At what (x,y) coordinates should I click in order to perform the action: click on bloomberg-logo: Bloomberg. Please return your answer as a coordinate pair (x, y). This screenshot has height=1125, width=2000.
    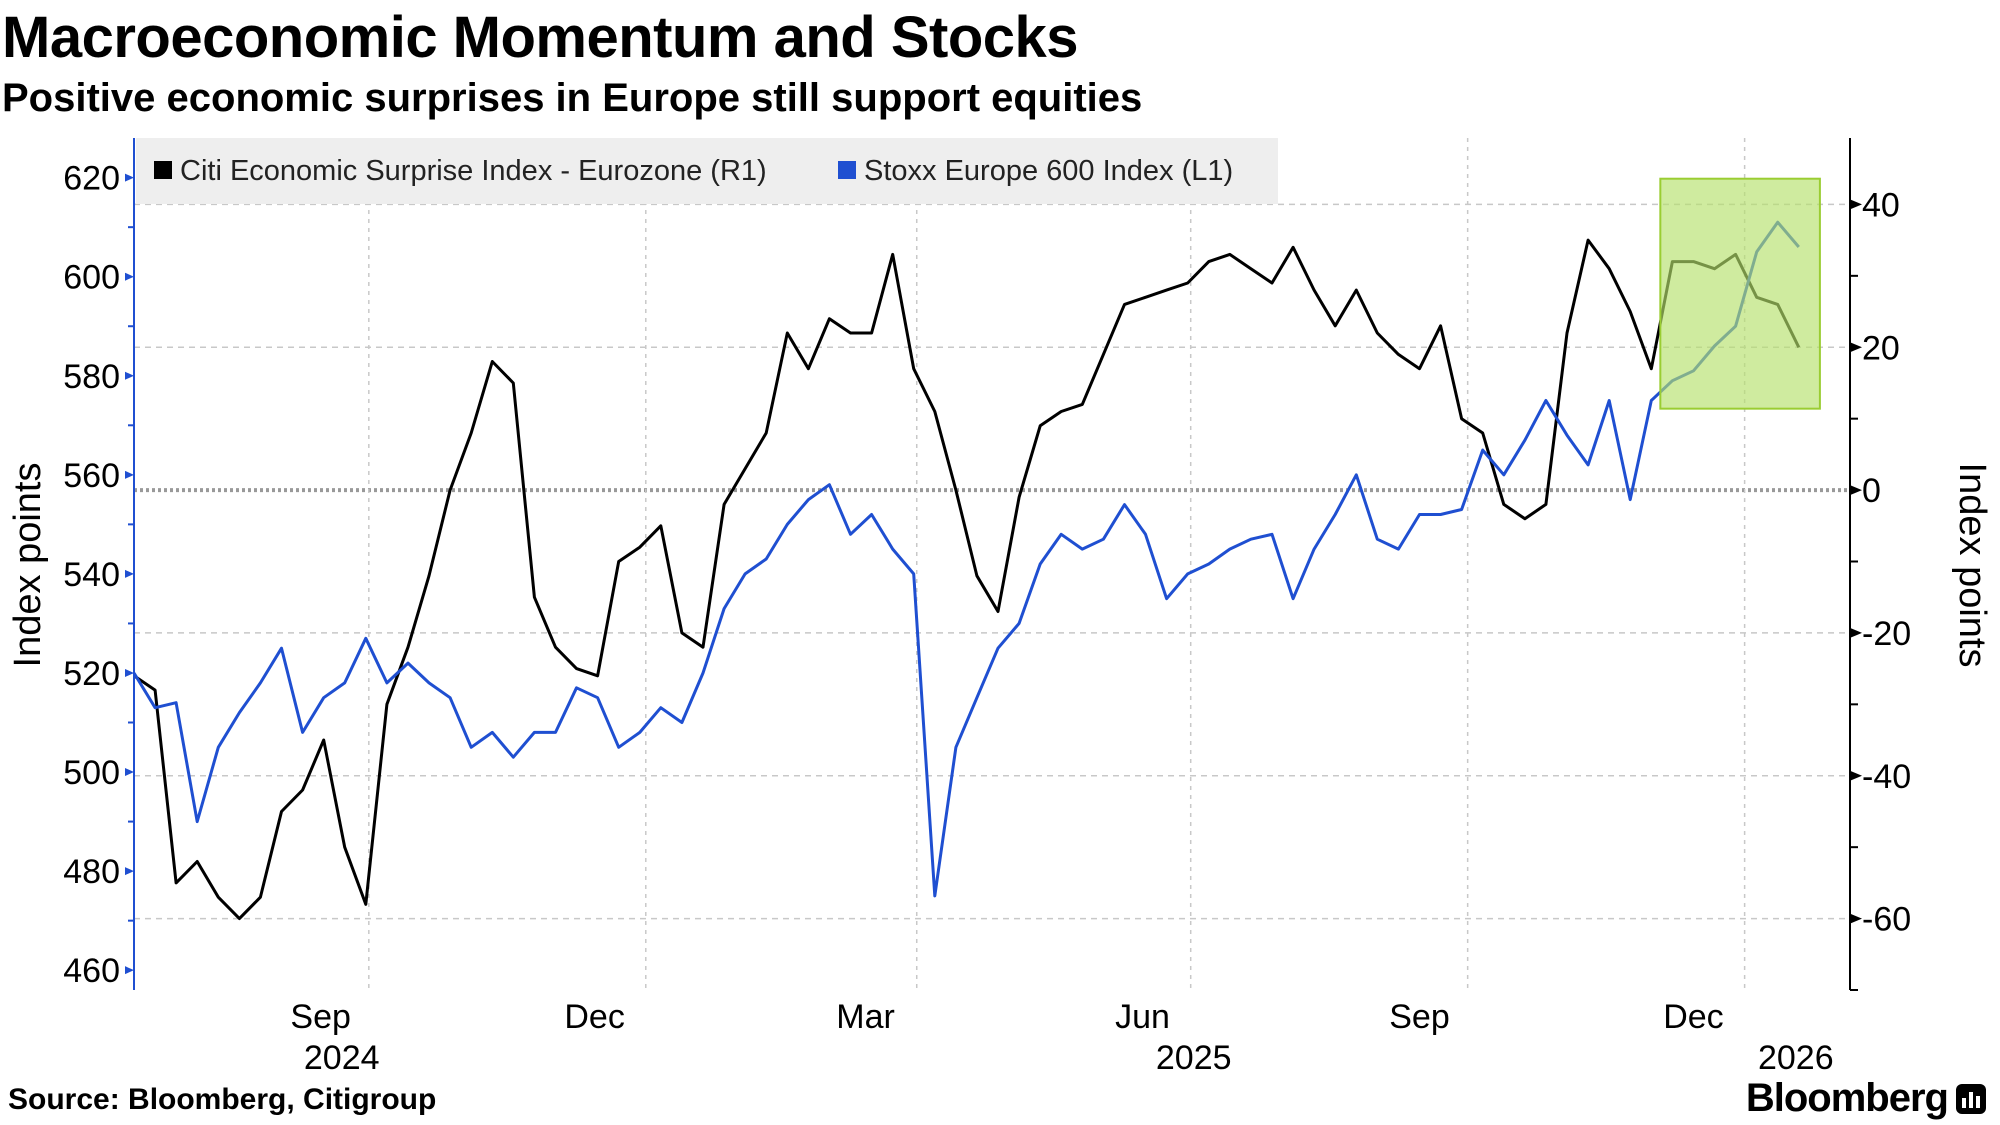
    Looking at the image, I should click on (1866, 1098).